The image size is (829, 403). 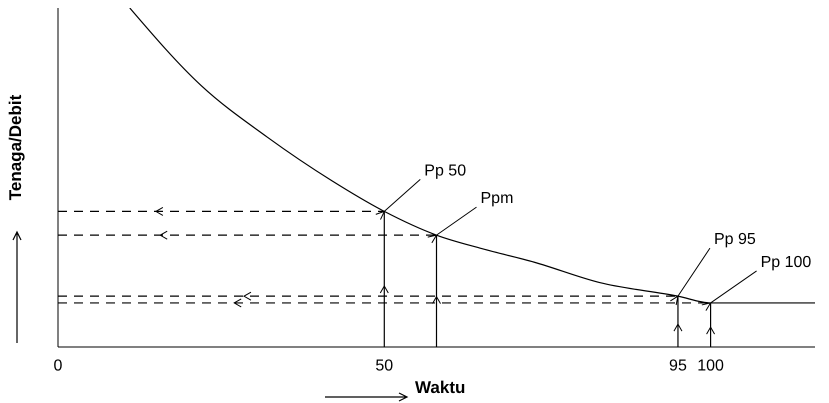 What do you see at coordinates (15, 147) in the screenshot?
I see `y-axis-title: Tenaga/Debit` at bounding box center [15, 147].